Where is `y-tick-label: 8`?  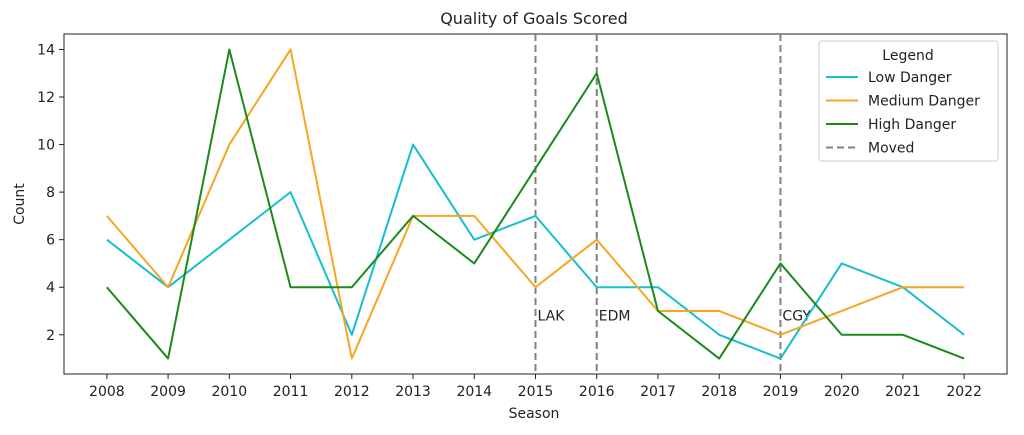
y-tick-label: 8 is located at coordinates (50, 193).